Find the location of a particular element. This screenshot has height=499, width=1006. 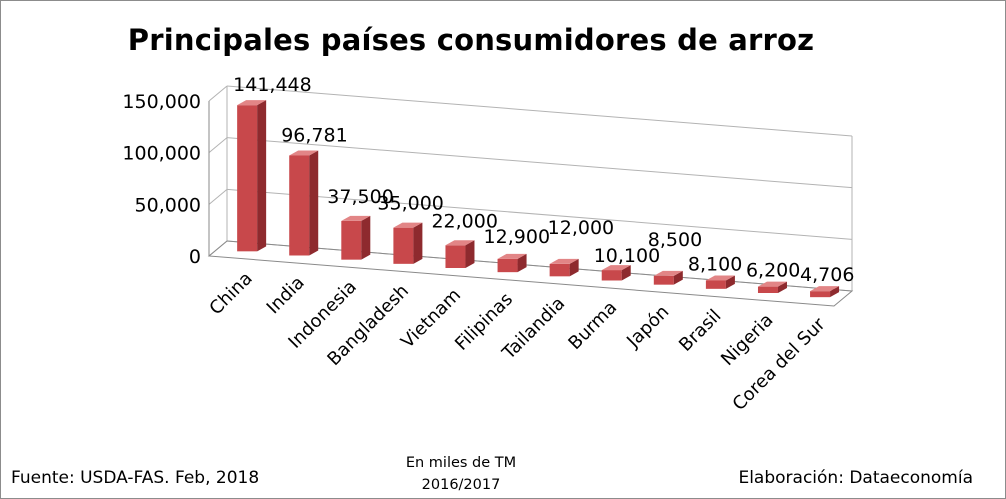

y-tick-labels: 0 50,000 100,000 150,000 is located at coordinates (161, 179).